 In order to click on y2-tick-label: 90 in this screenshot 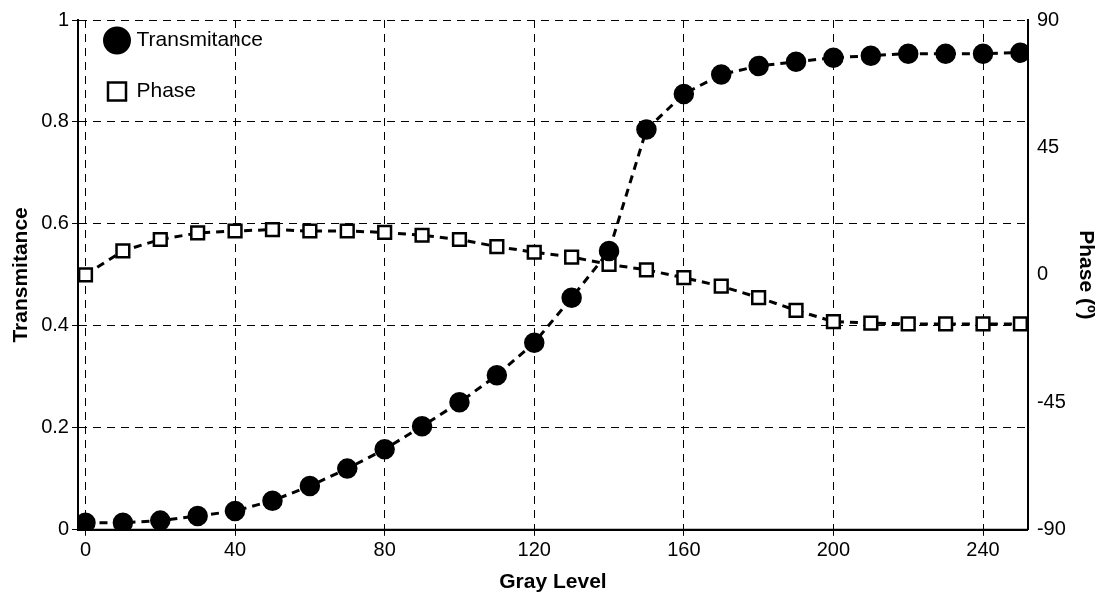, I will do `click(1048, 18)`.